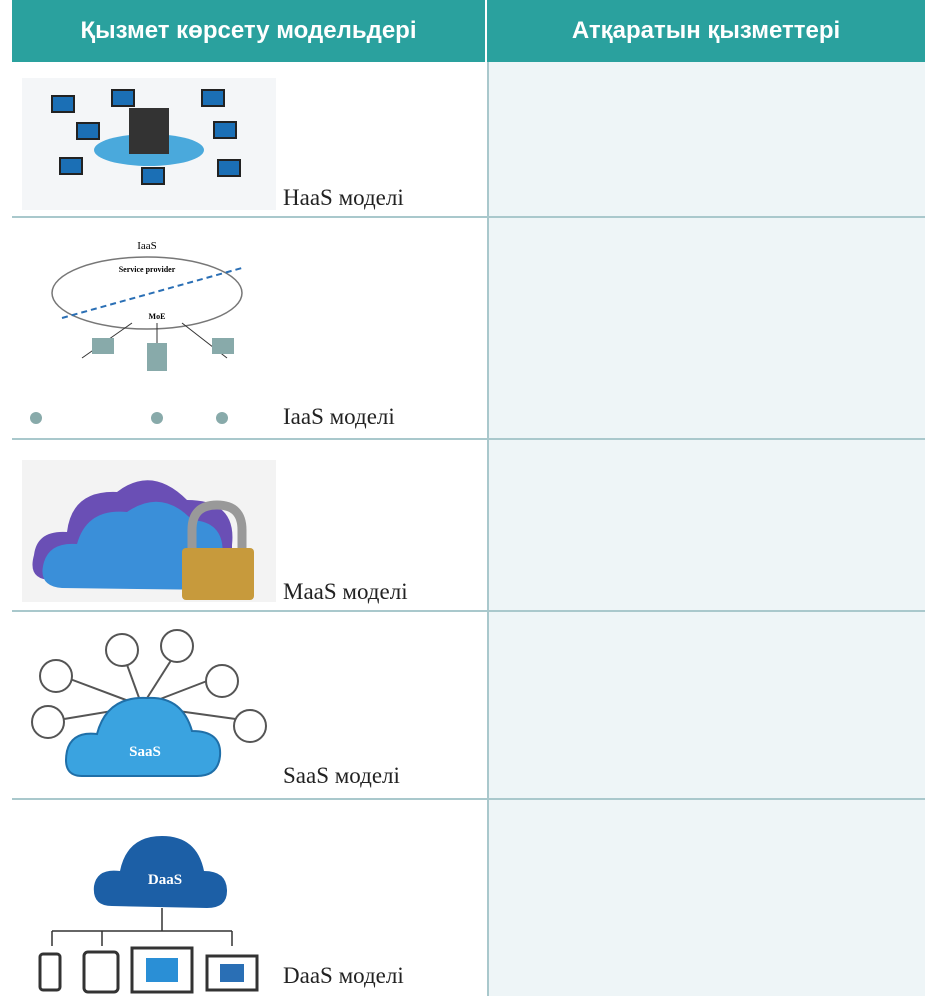 This screenshot has width=929, height=996. What do you see at coordinates (145, 752) in the screenshot?
I see `image-text: SaaS` at bounding box center [145, 752].